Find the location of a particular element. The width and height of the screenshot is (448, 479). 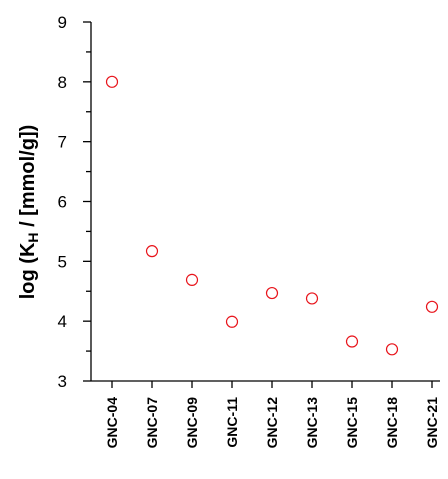

x-tick-label: GNC-11 is located at coordinates (232, 422).